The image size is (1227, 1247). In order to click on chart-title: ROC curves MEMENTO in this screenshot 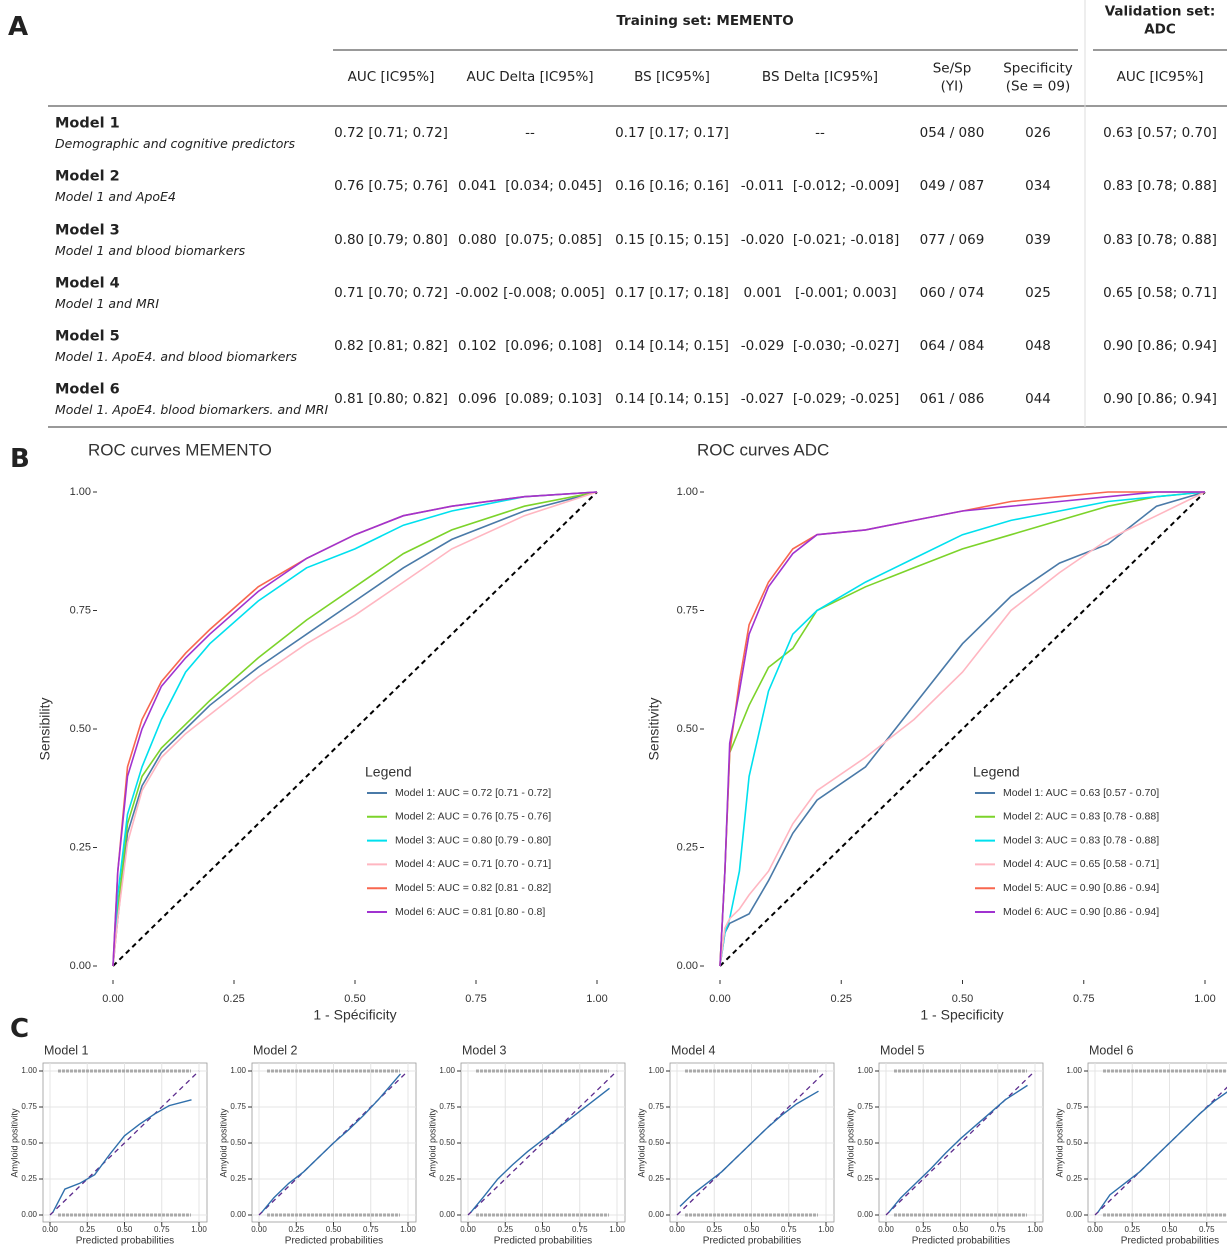, I will do `click(180, 449)`.